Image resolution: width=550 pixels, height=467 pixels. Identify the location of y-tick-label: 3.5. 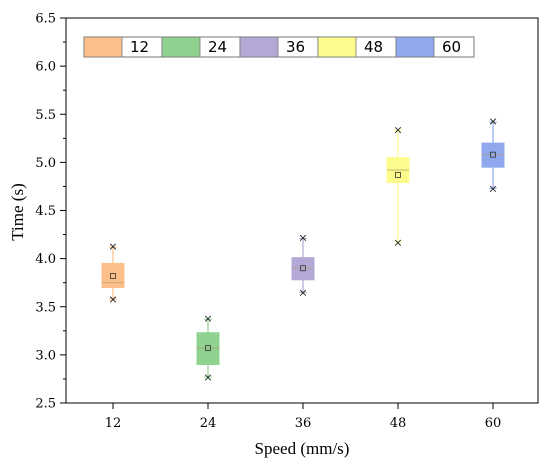
(45, 307).